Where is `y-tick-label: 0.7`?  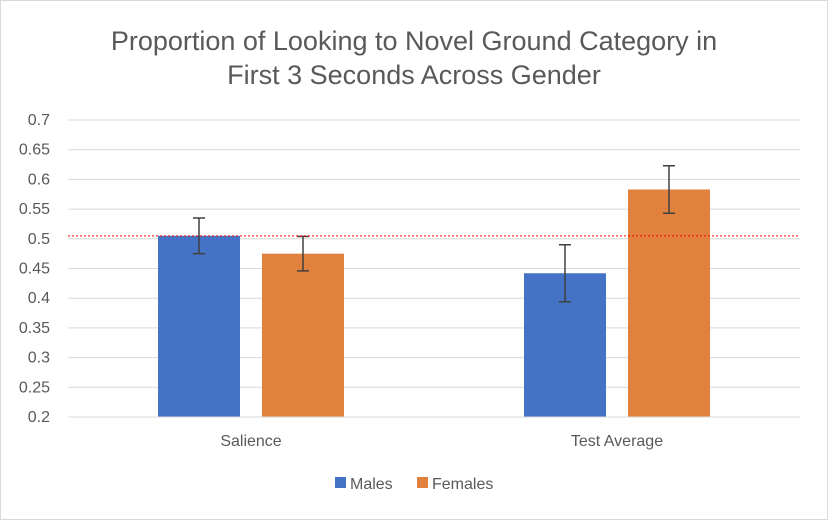
y-tick-label: 0.7 is located at coordinates (39, 120).